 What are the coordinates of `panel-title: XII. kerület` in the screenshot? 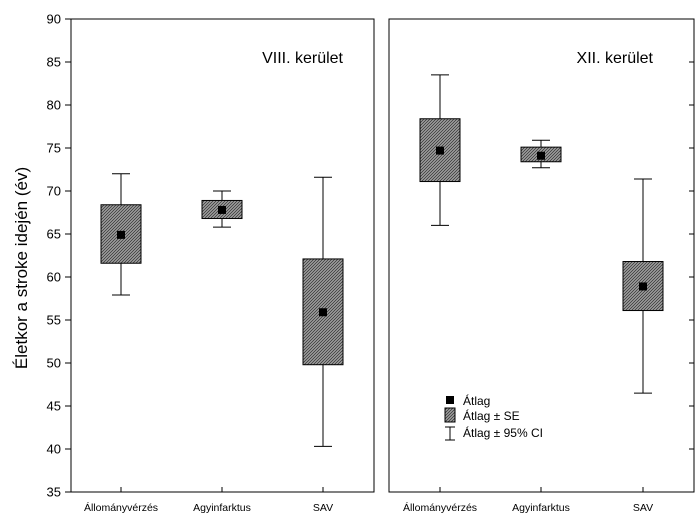 It's located at (615, 58).